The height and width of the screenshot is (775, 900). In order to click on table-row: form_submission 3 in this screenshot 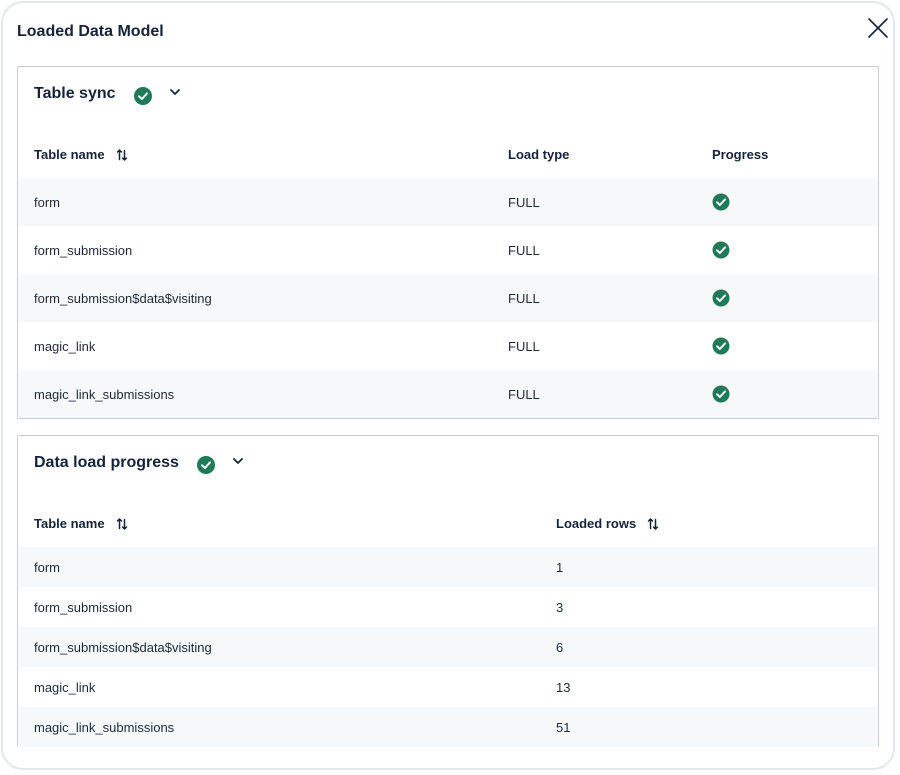, I will do `click(448, 607)`.